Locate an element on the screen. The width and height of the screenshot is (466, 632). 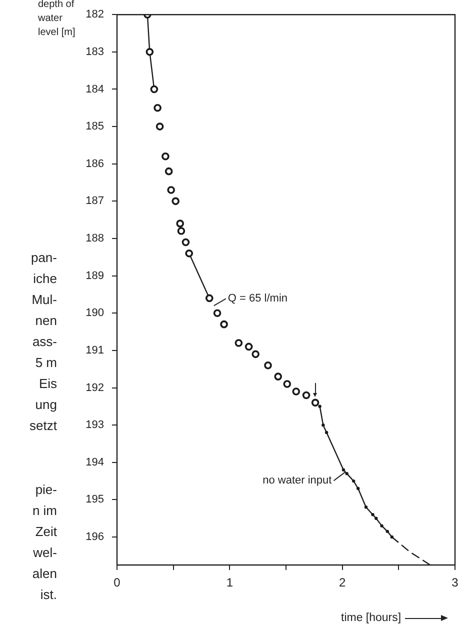
y-tick-label: 193 is located at coordinates (95, 425).